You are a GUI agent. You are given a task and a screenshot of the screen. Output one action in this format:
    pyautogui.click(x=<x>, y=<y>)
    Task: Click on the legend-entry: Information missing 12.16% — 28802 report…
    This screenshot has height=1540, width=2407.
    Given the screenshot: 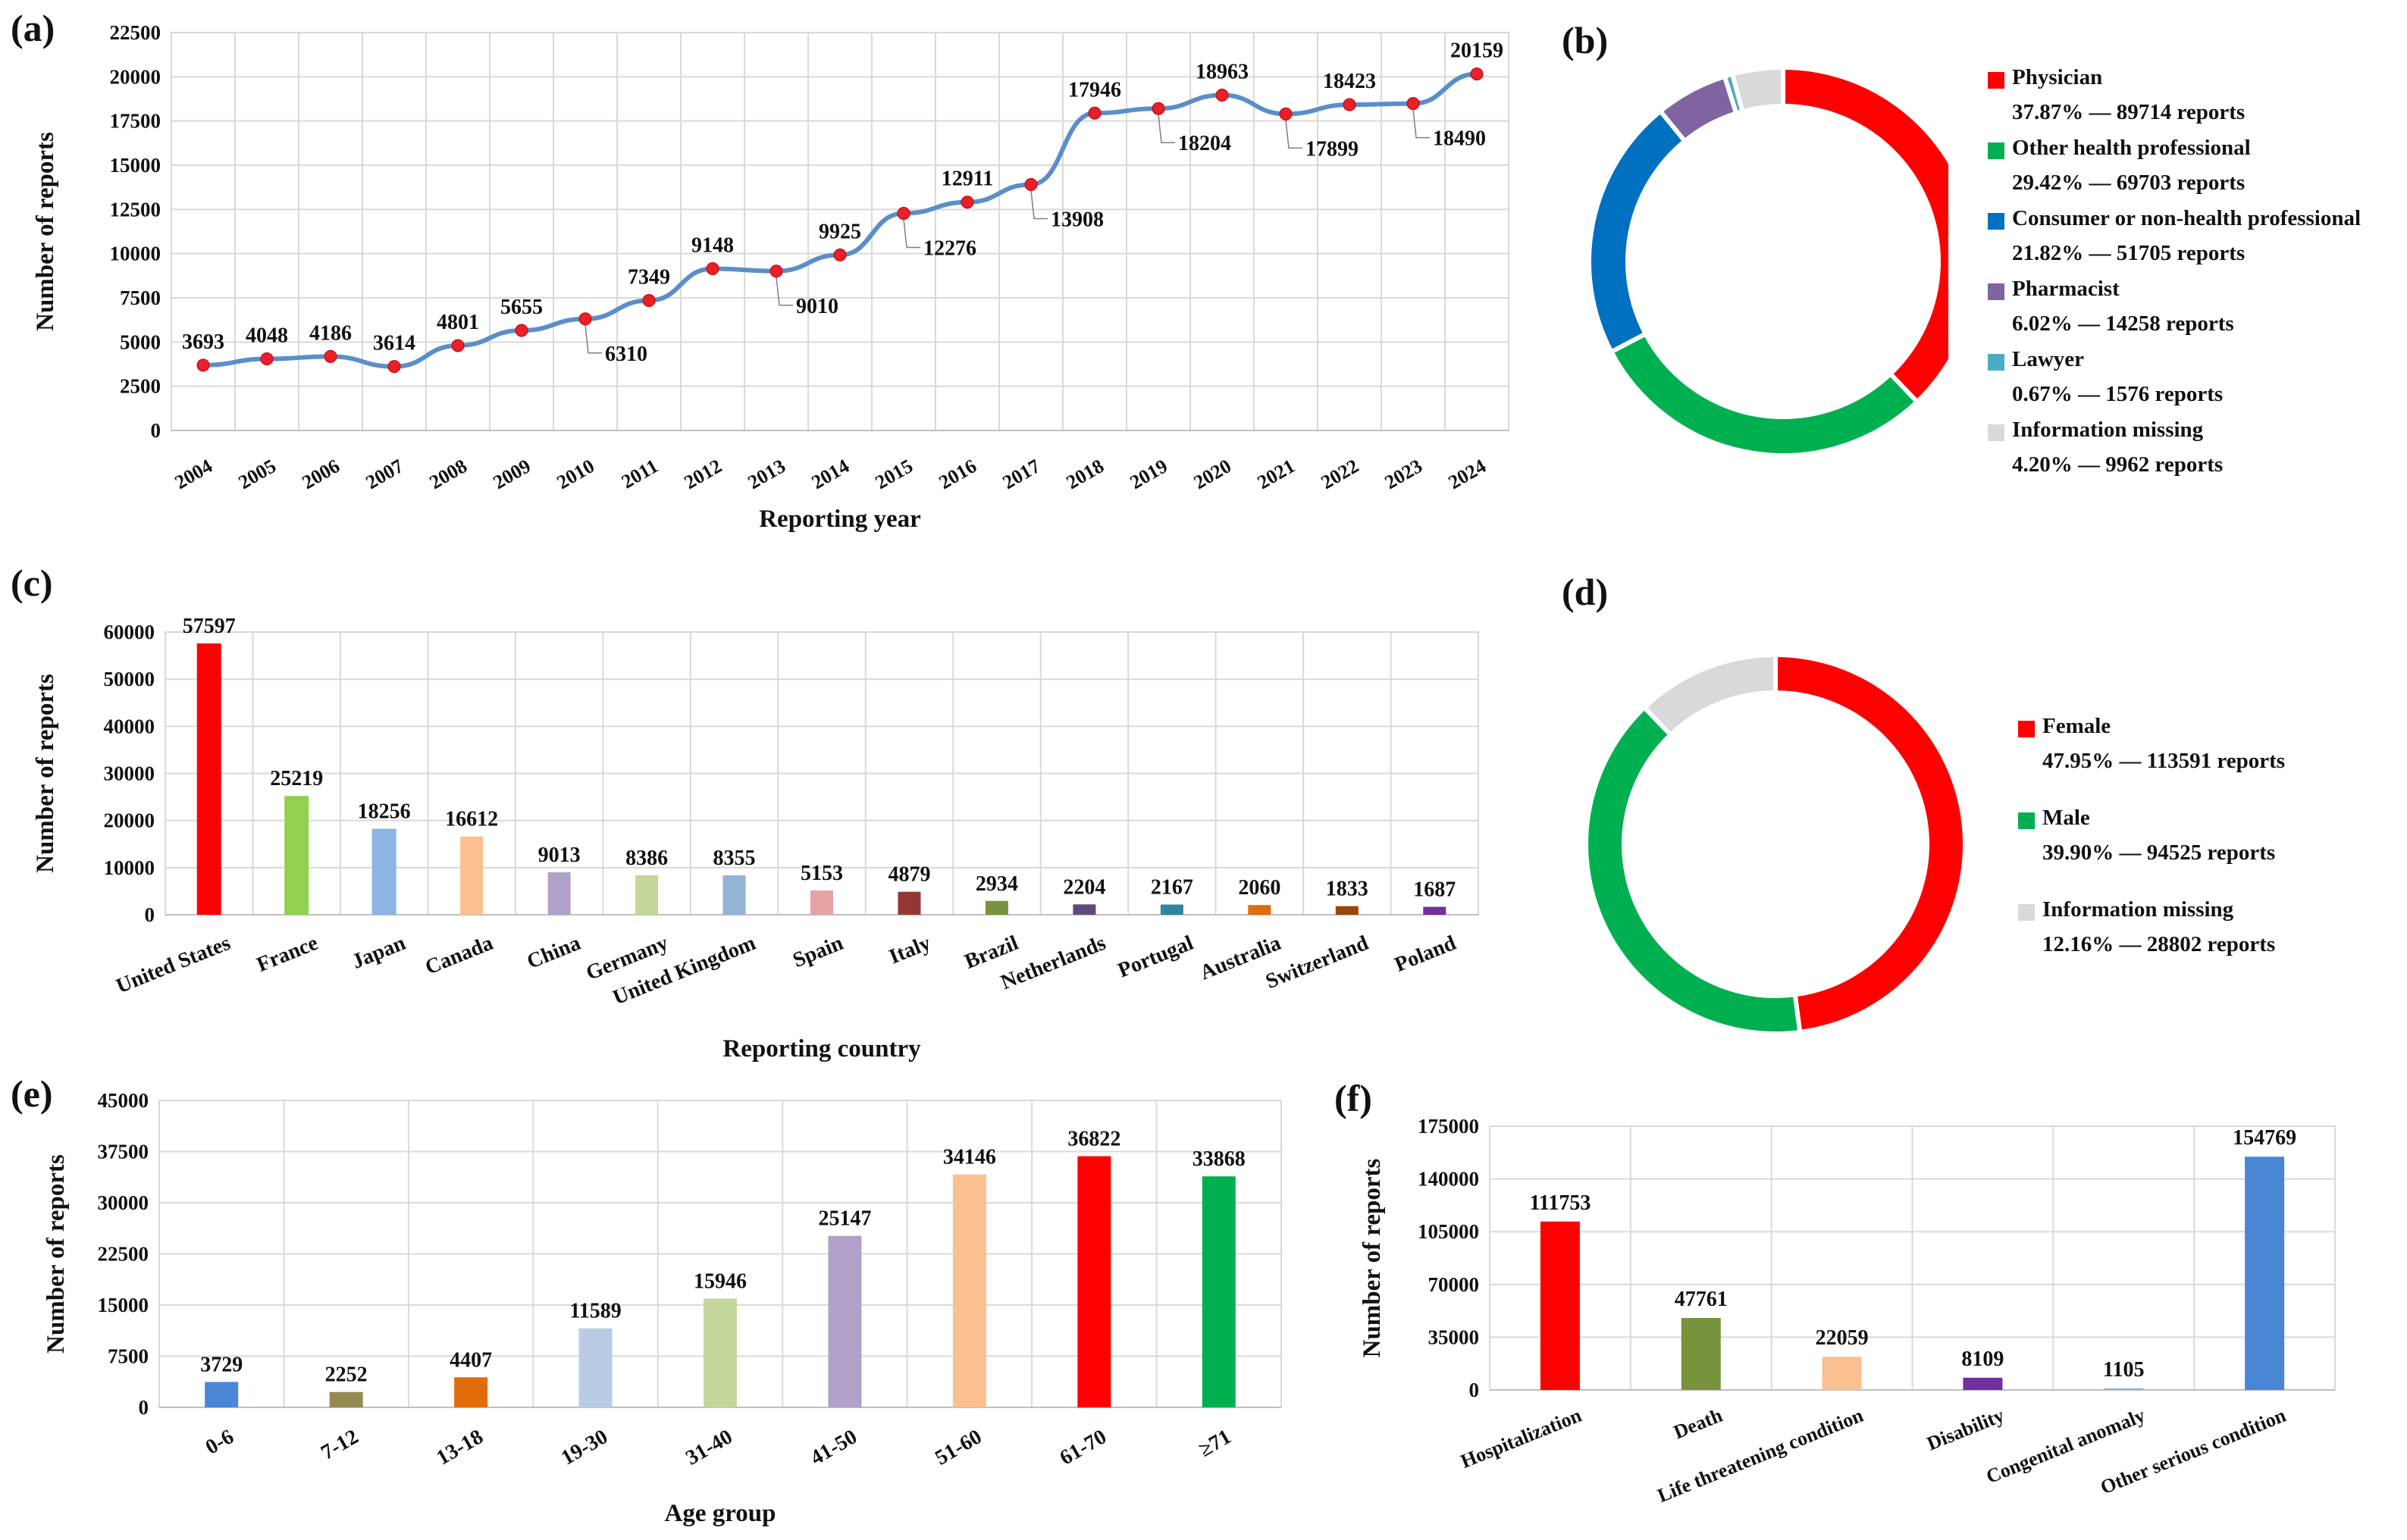 What is the action you would take?
    pyautogui.click(x=2207, y=942)
    